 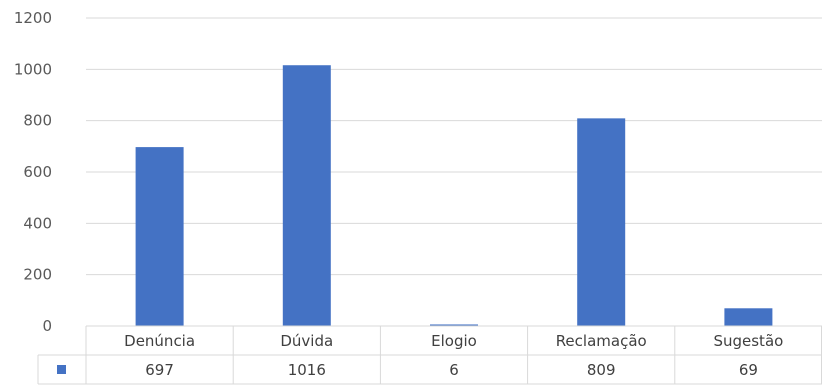 I want to click on category-label: Dúvida, so click(x=306, y=341).